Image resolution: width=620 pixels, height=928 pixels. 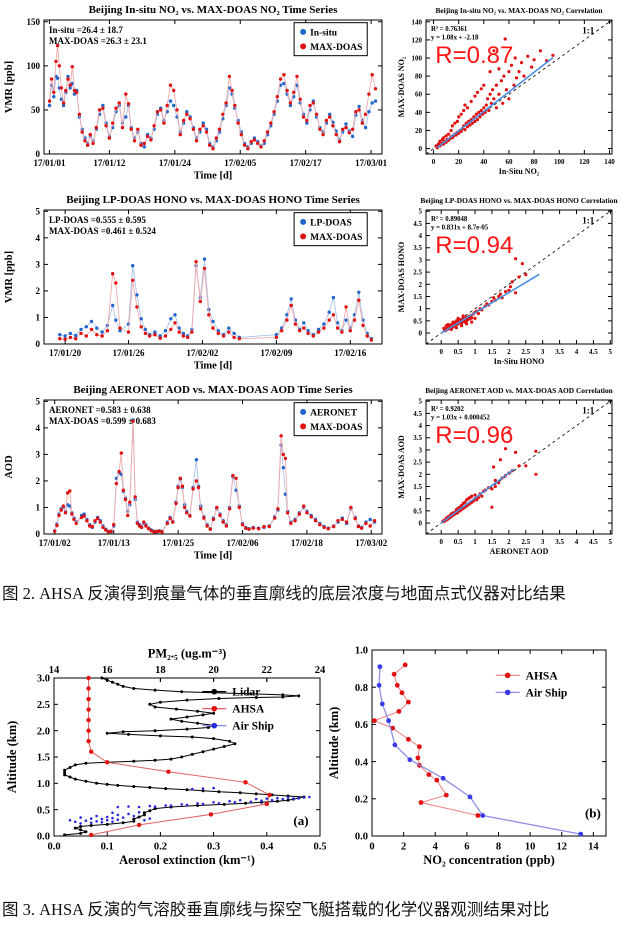 What do you see at coordinates (324, 33) in the screenshot?
I see `svg-text: In-situ` at bounding box center [324, 33].